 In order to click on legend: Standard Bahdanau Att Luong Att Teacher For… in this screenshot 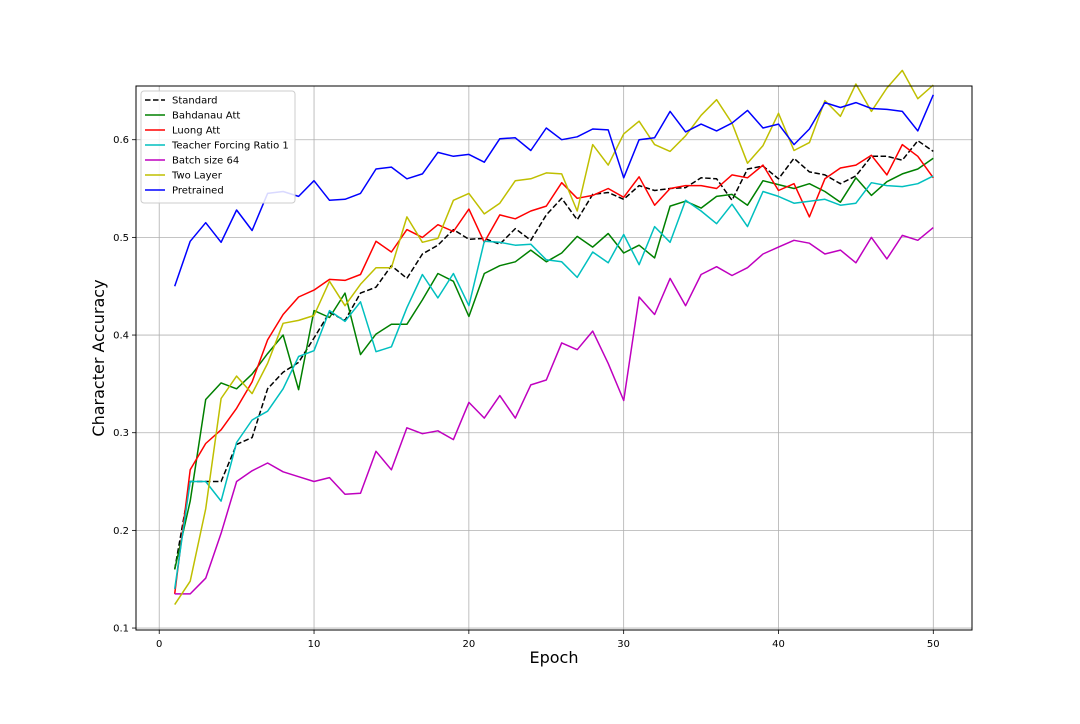, I will do `click(218, 147)`.